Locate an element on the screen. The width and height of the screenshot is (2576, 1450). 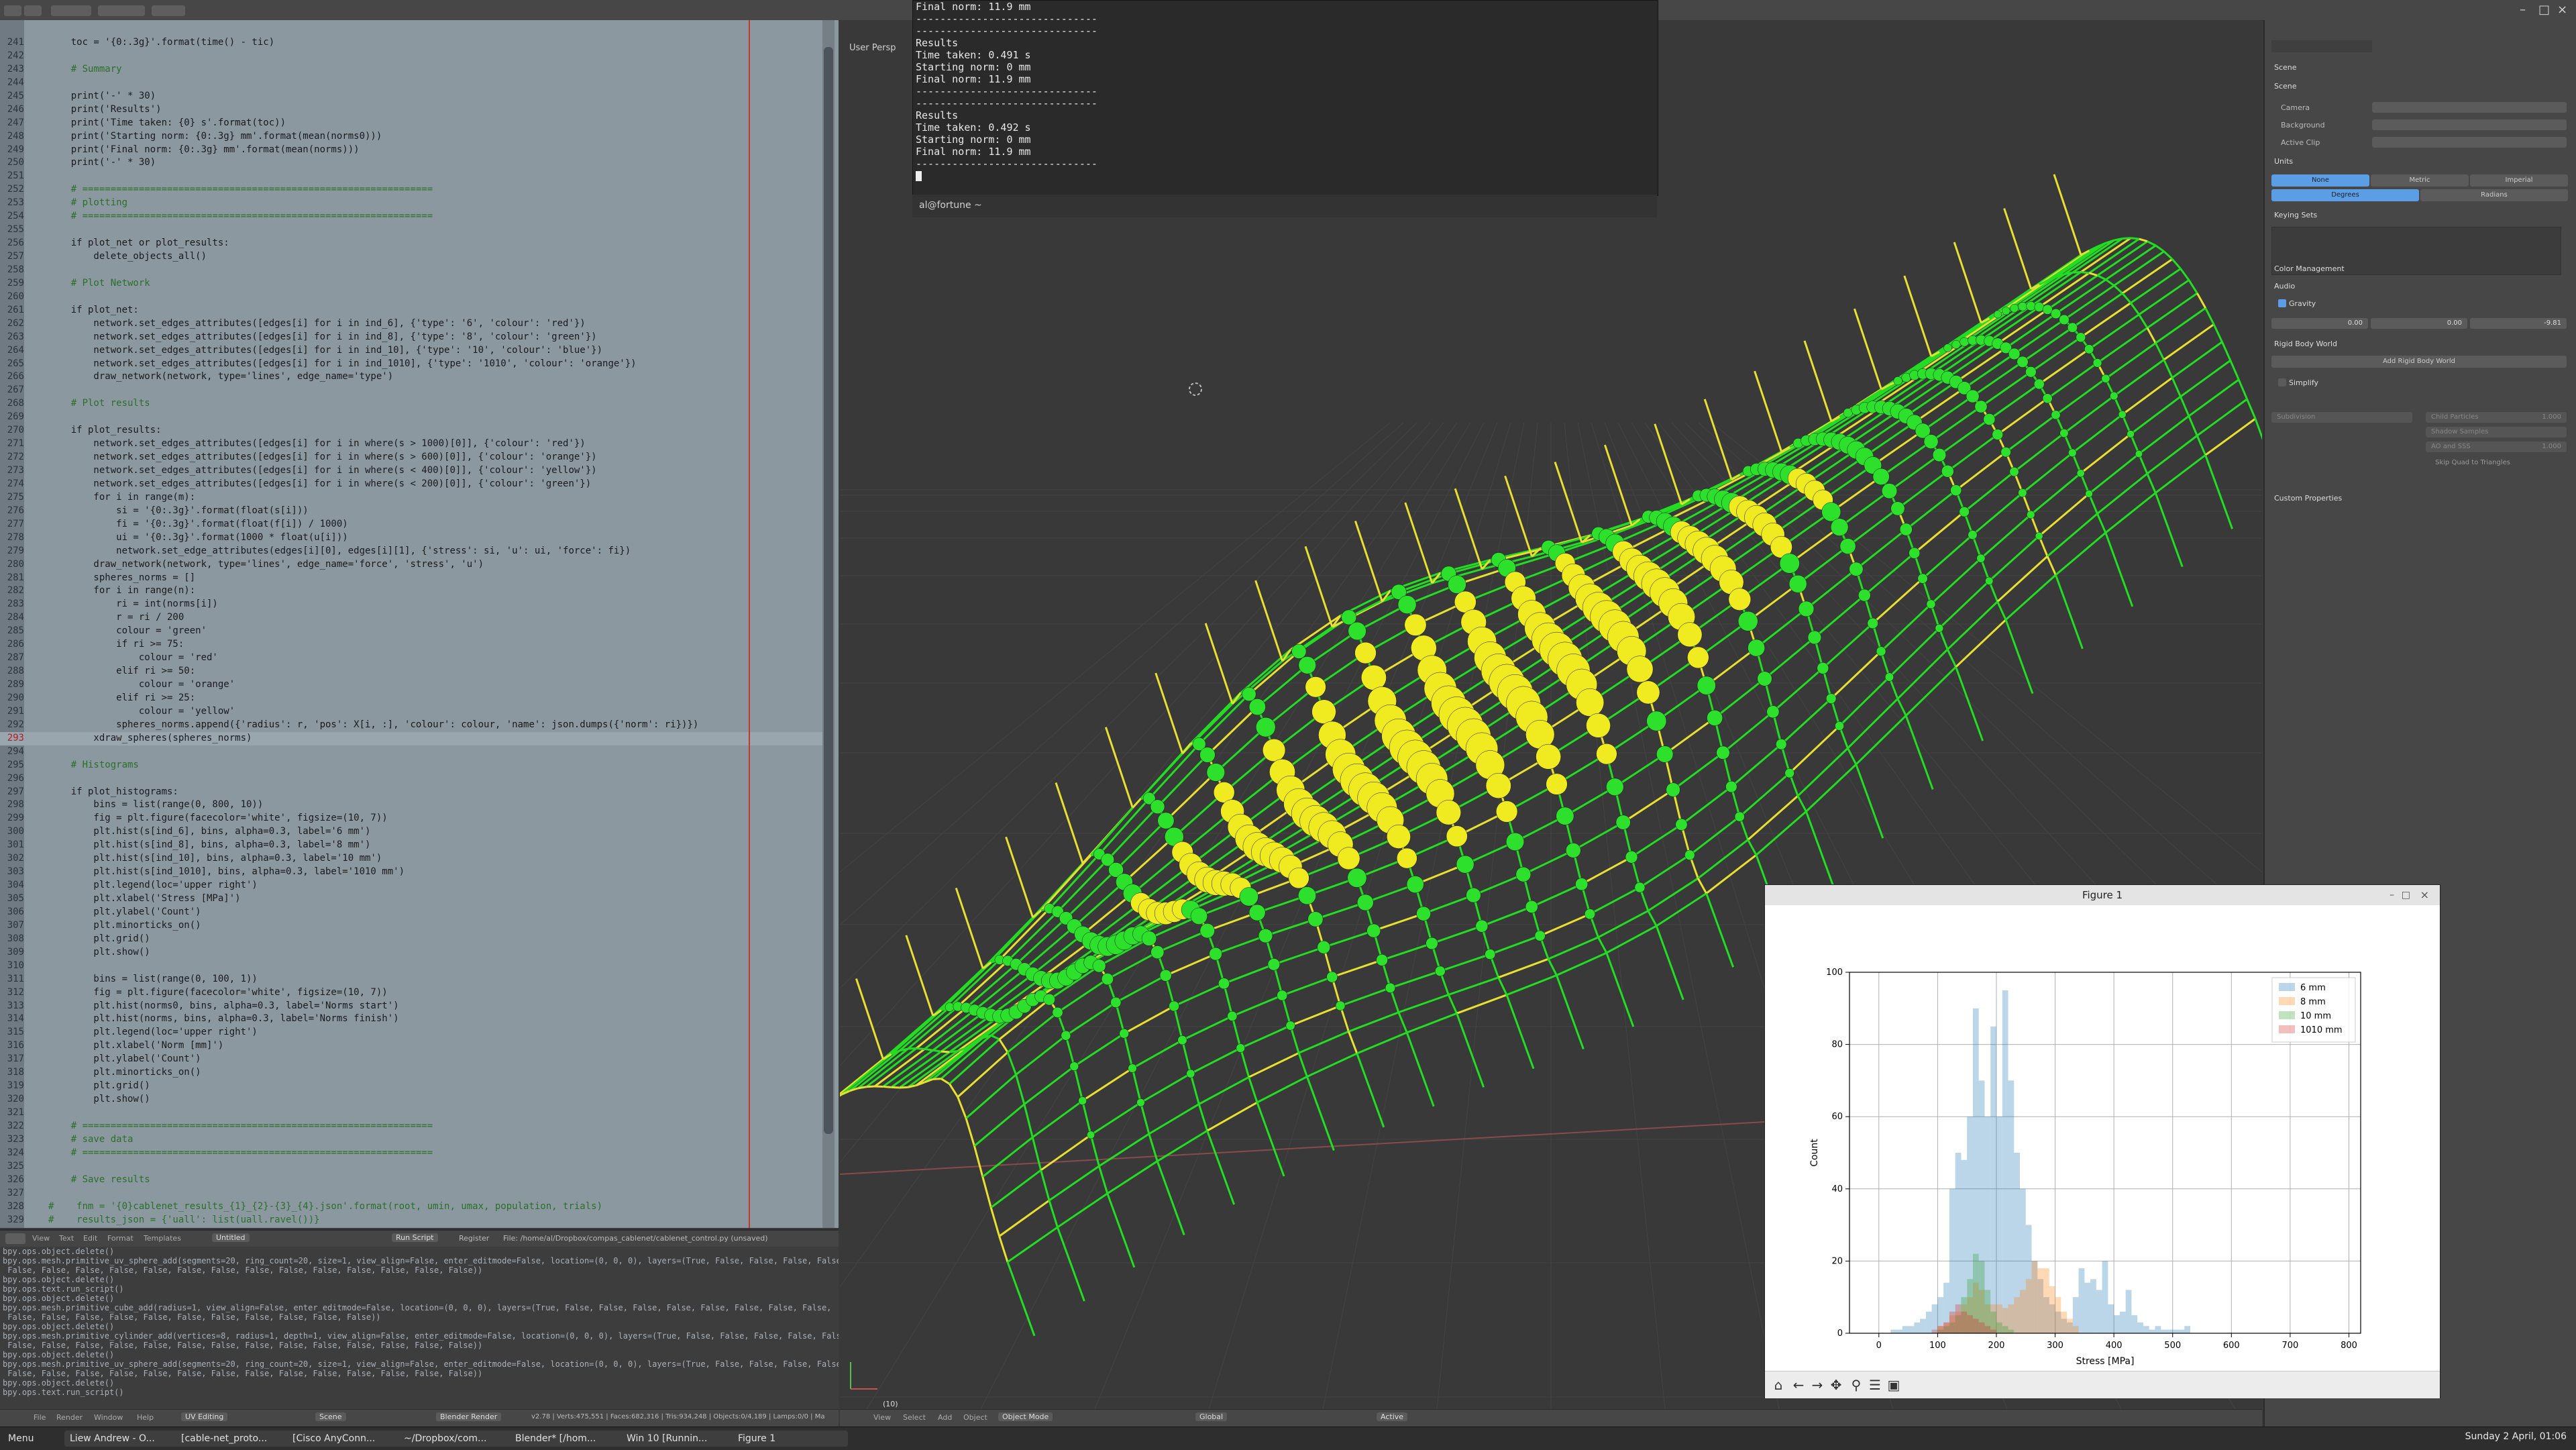
section-audio: Audio is located at coordinates (2284, 286).